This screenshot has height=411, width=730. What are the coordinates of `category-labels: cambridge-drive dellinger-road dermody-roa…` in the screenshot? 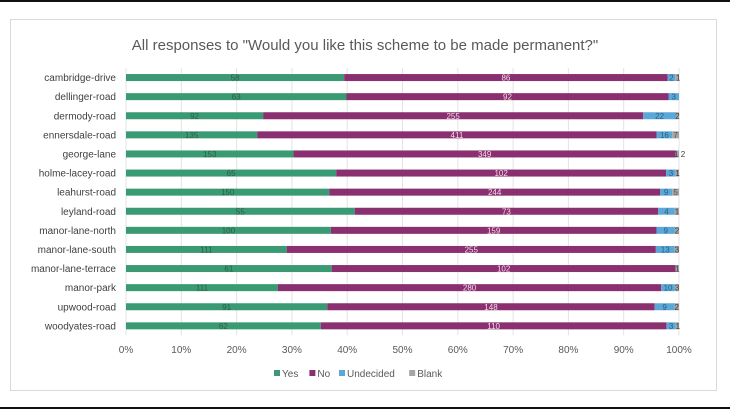 It's located at (74, 202).